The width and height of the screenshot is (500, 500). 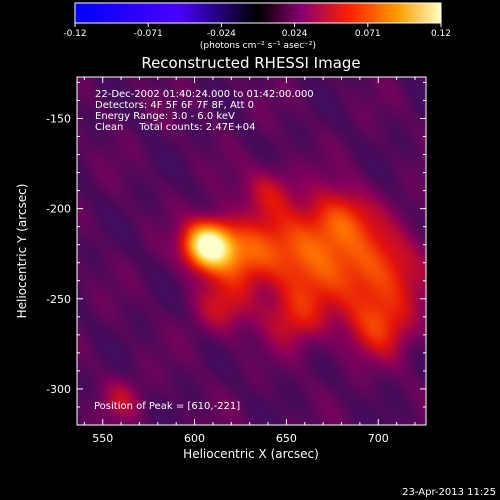 I want to click on footer-timestamp: 23-Apr-2013 11:25, so click(x=449, y=492).